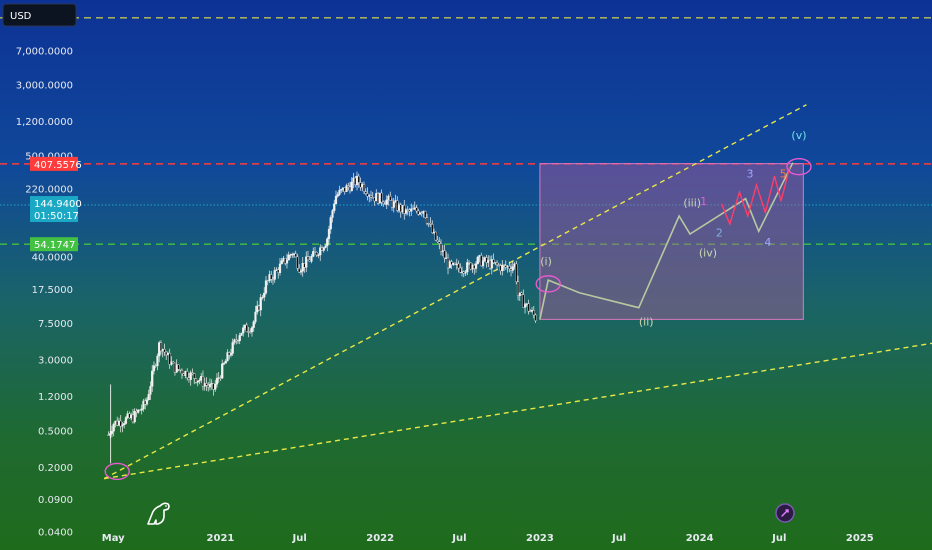 This screenshot has width=932, height=550. Describe the element at coordinates (666, 241) in the screenshot. I see `wave-path` at that location.